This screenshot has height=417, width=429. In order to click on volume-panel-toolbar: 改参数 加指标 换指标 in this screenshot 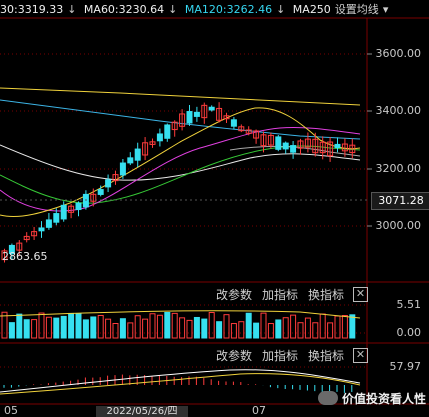, I will do `click(285, 294)`.